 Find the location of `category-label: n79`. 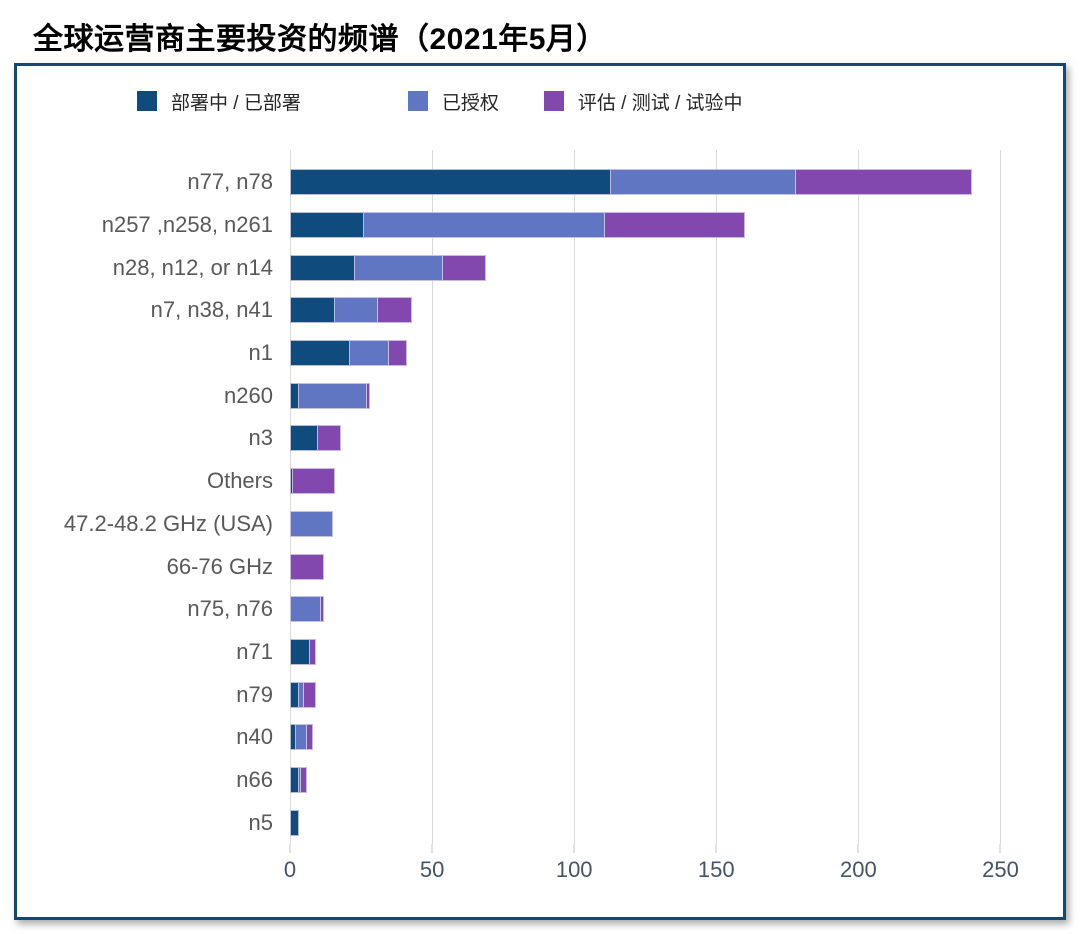

category-label: n79 is located at coordinates (254, 694).